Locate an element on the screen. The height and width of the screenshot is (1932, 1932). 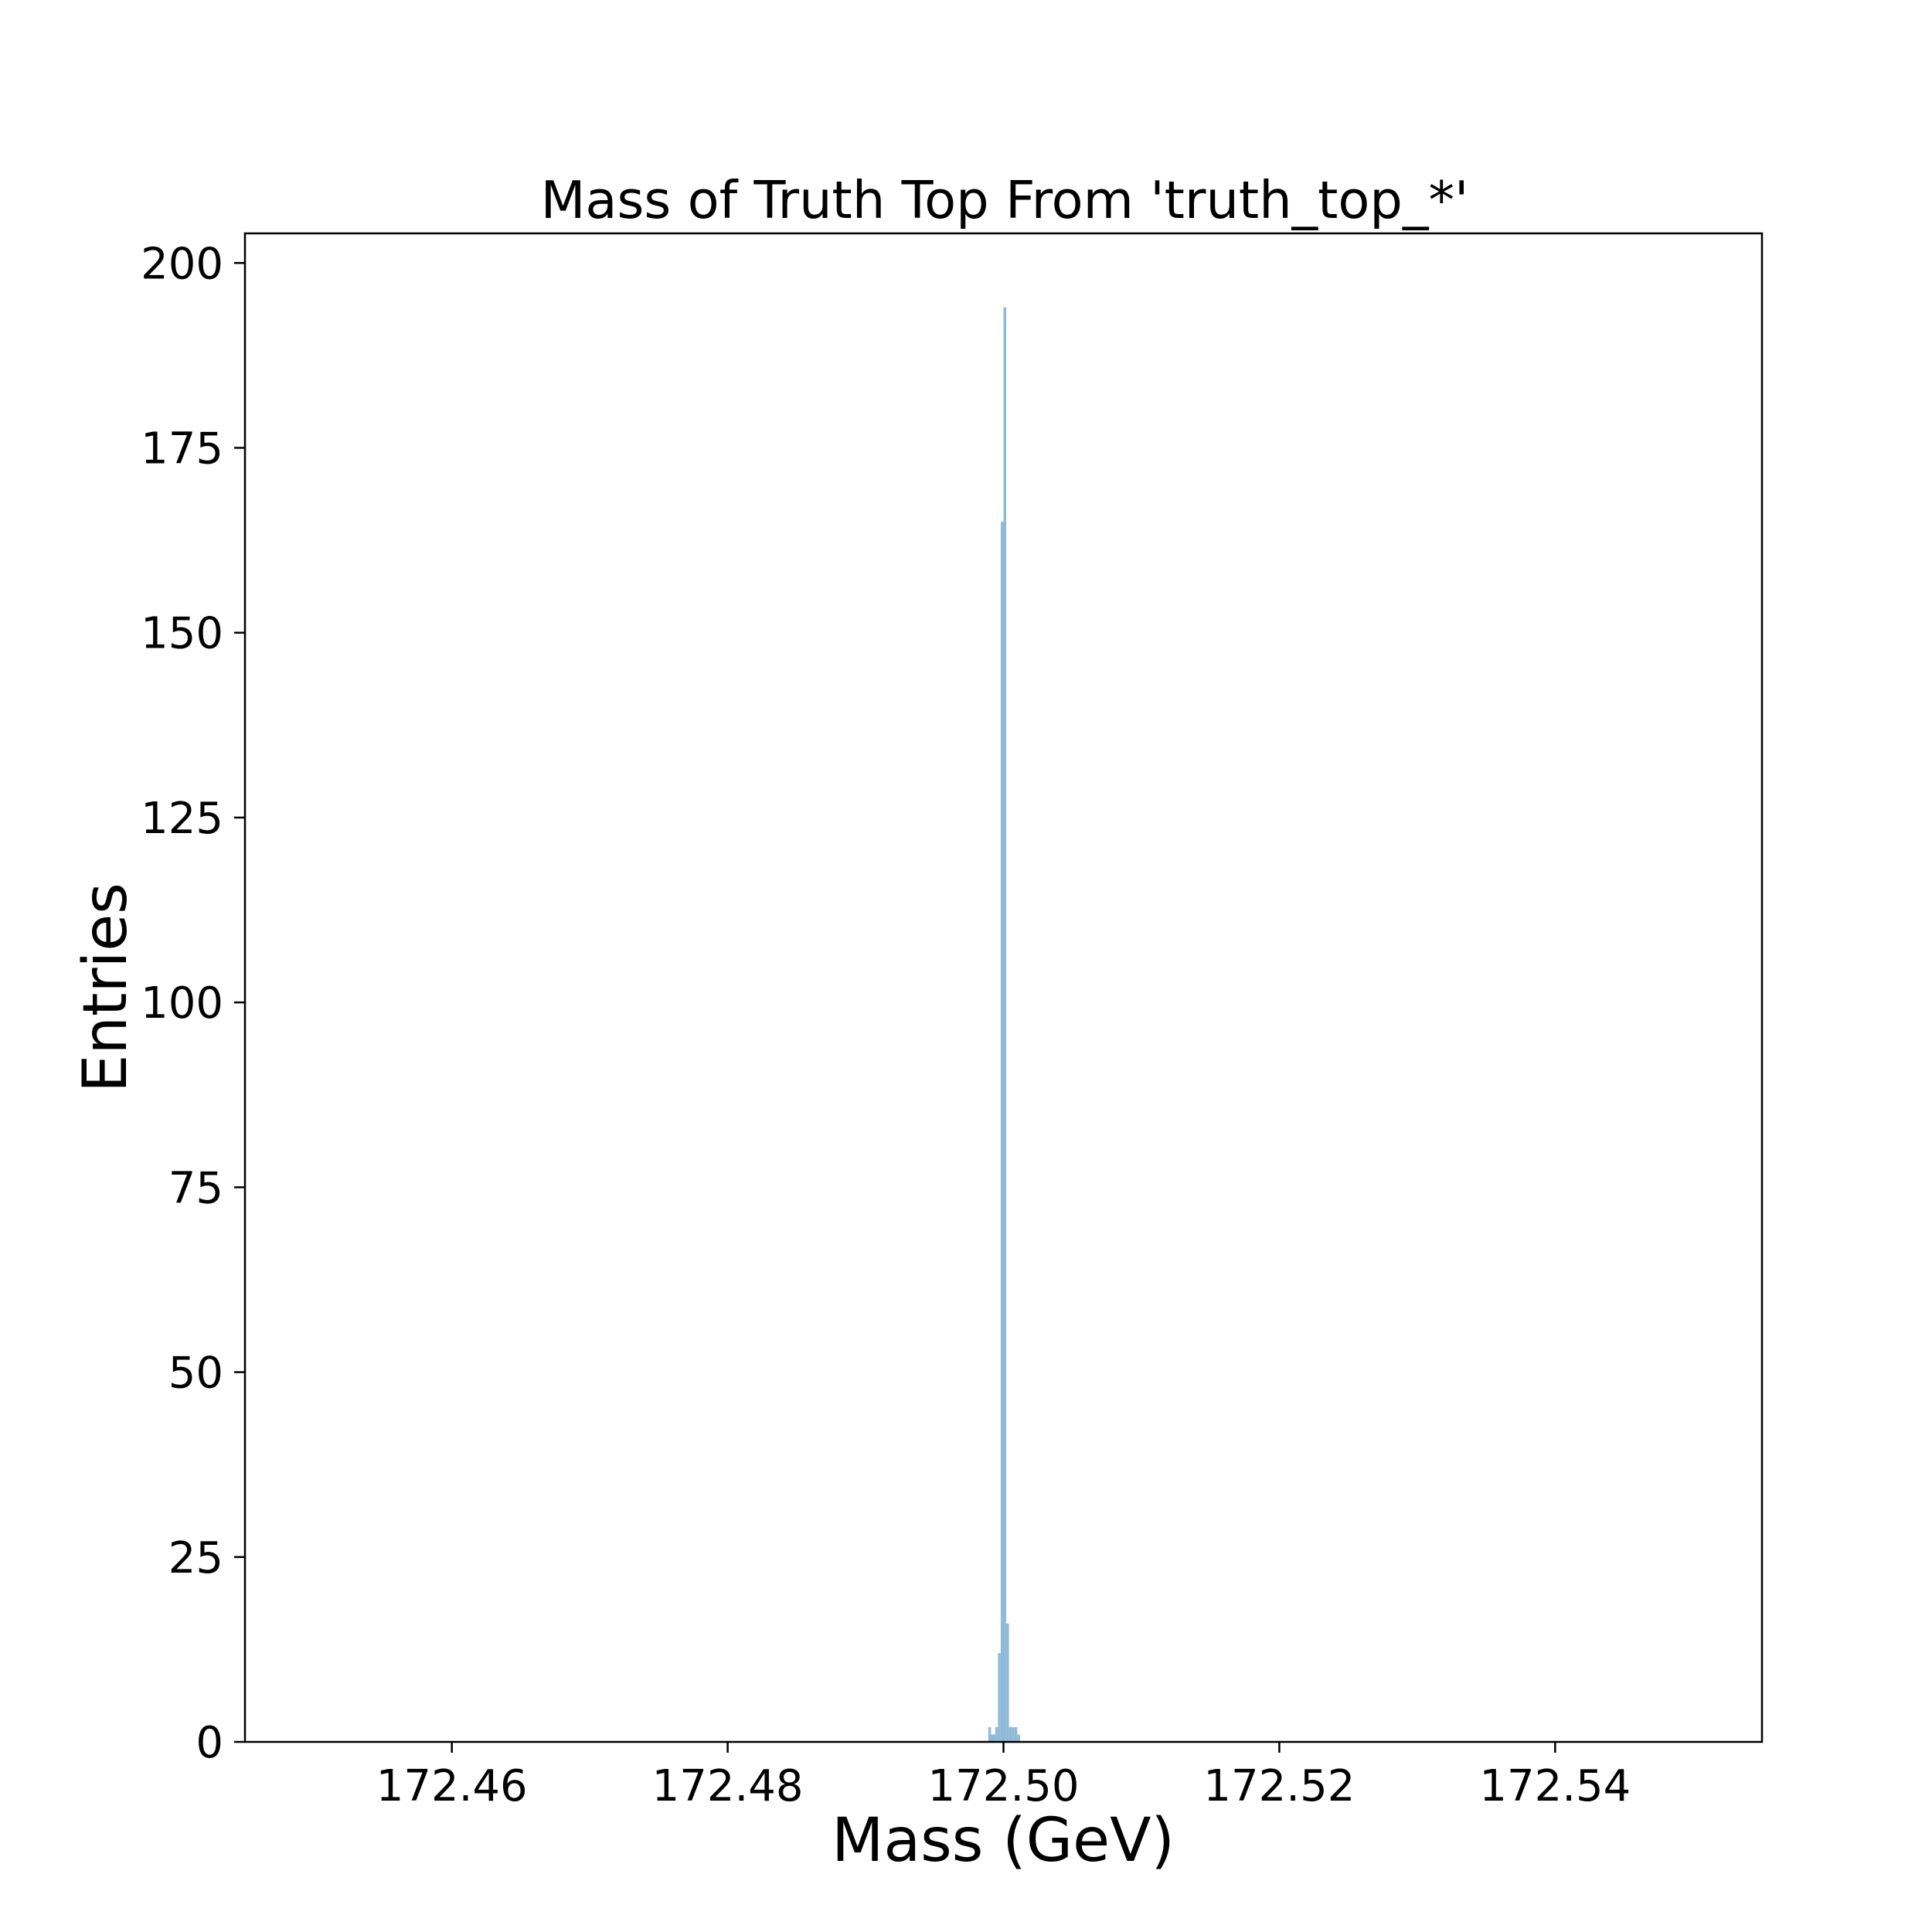
y-tick-label-8: 200 is located at coordinates (182, 264).